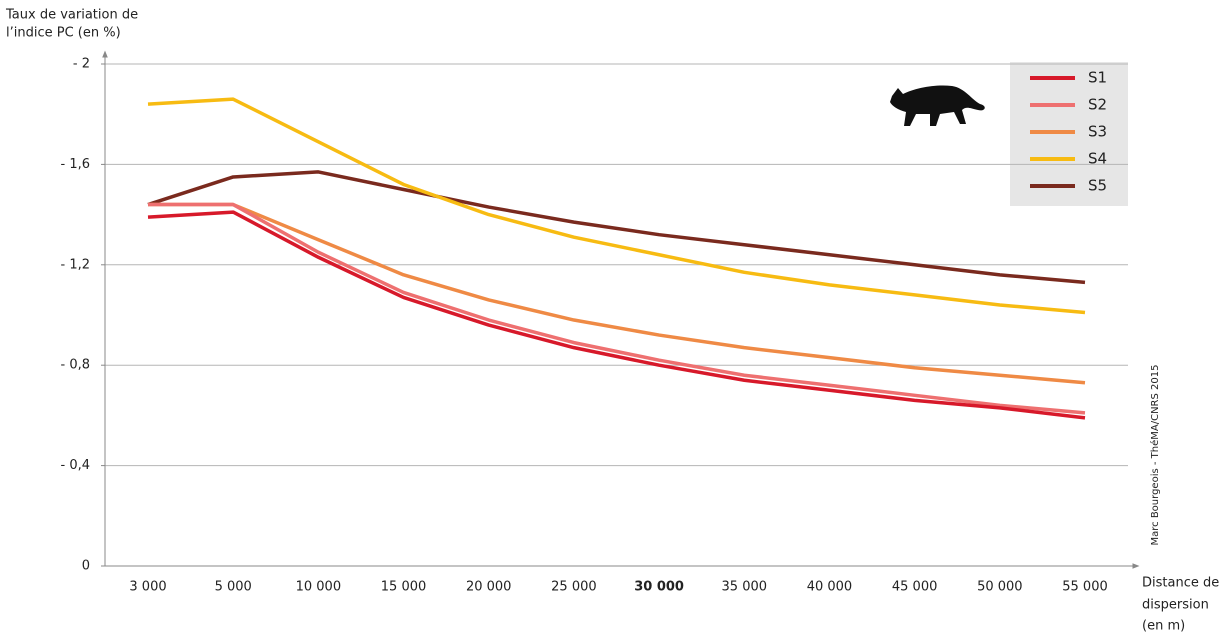  What do you see at coordinates (937, 105) in the screenshot?
I see `animal-icon` at bounding box center [937, 105].